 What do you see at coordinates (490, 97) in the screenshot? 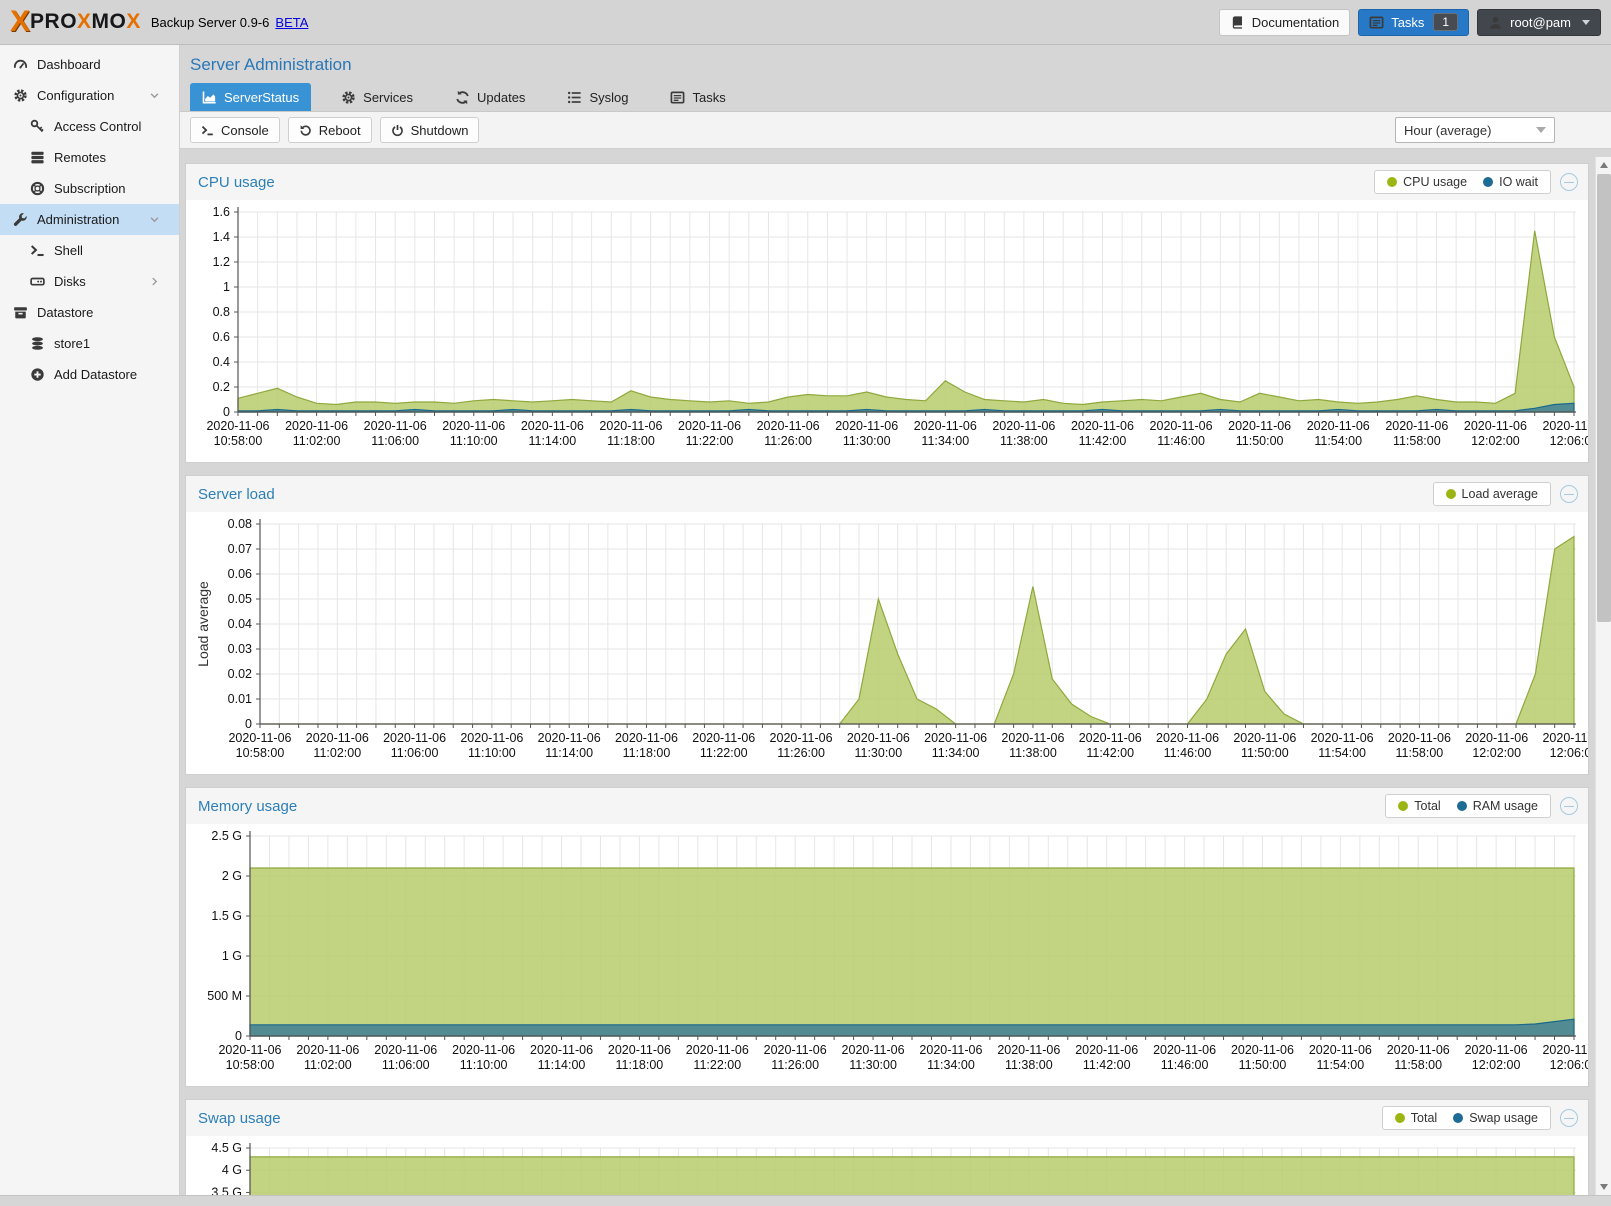
I see `tab-updates: Updates` at bounding box center [490, 97].